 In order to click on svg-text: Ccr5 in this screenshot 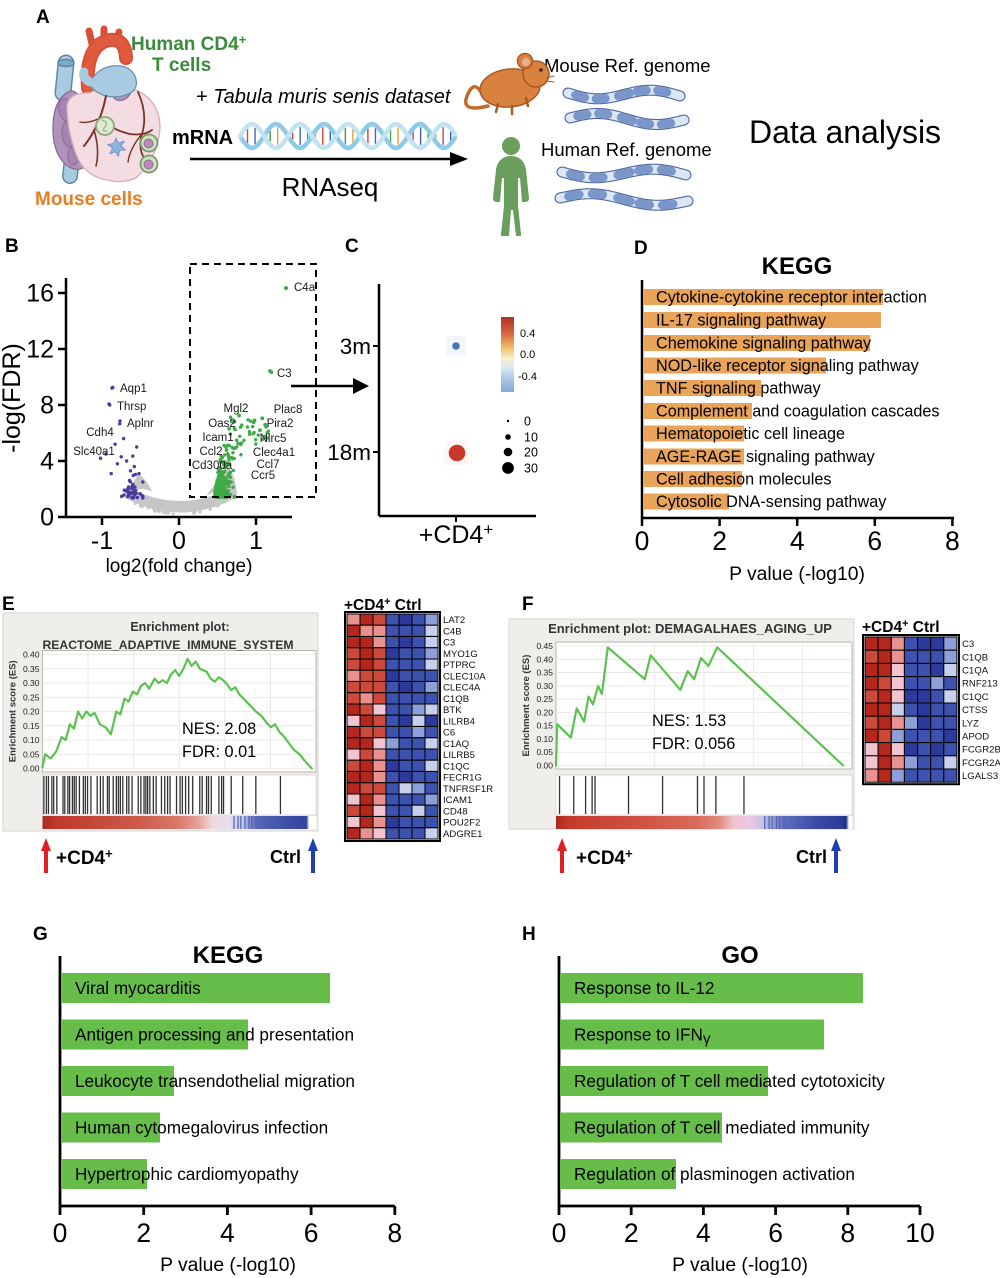, I will do `click(263, 476)`.